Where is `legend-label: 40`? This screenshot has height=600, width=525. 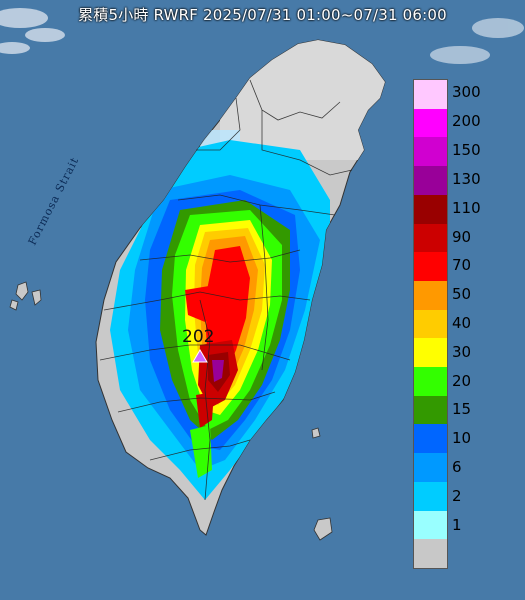 legend-label: 40 is located at coordinates (462, 323).